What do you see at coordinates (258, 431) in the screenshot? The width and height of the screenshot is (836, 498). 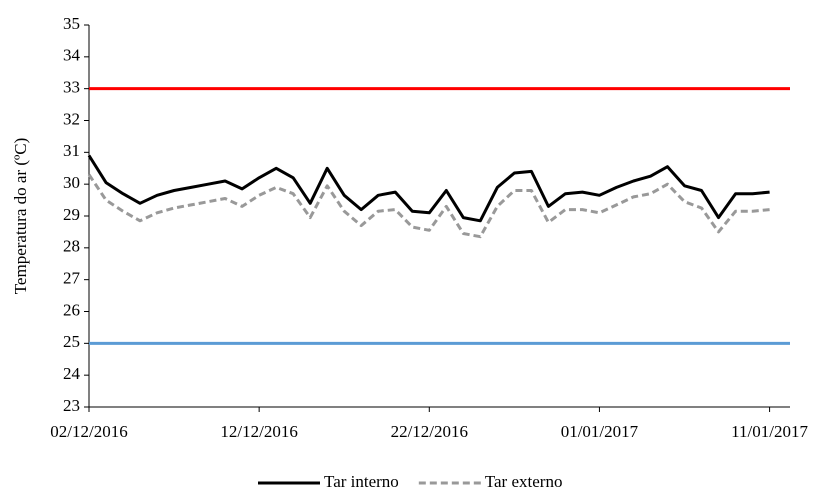 I see `x-tick-label: 12/12/2016` at bounding box center [258, 431].